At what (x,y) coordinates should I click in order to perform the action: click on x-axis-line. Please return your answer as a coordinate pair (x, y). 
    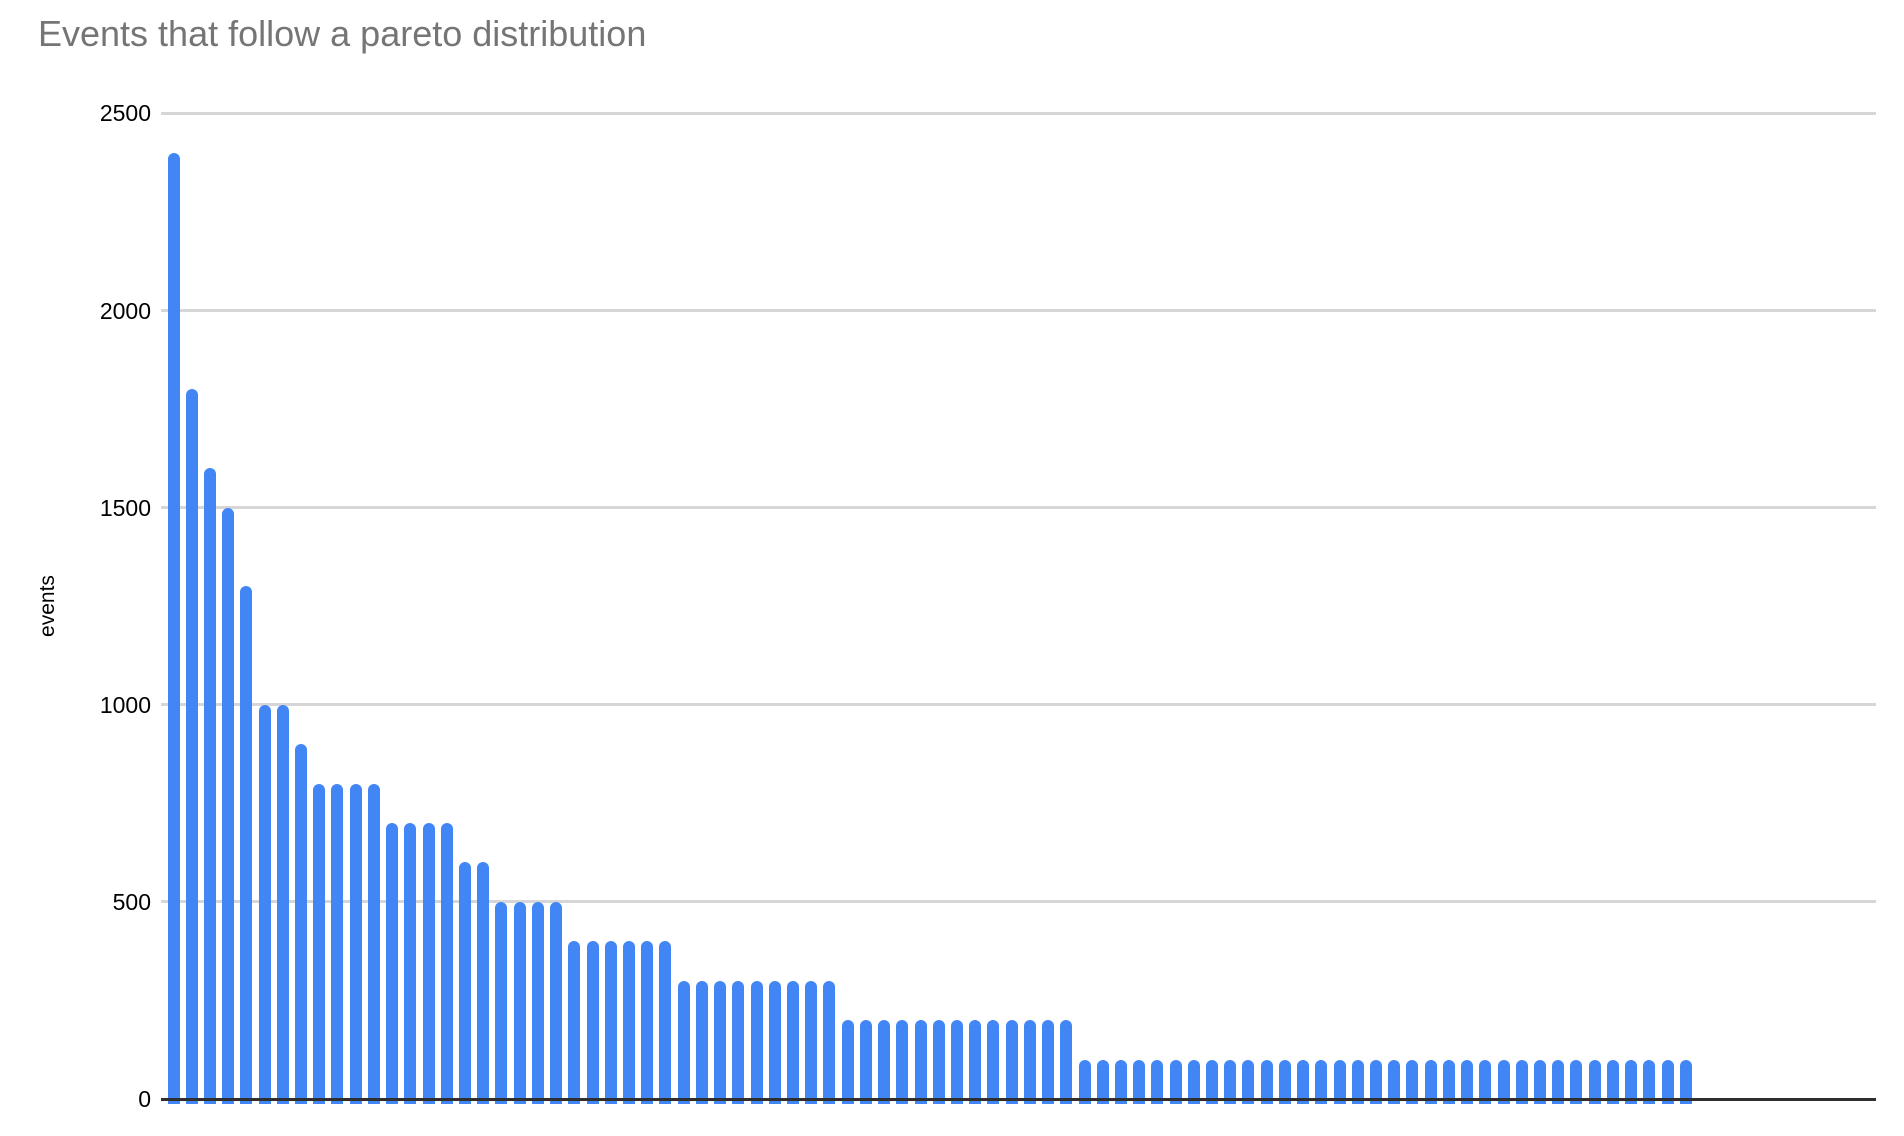
    Looking at the image, I should click on (1018, 1099).